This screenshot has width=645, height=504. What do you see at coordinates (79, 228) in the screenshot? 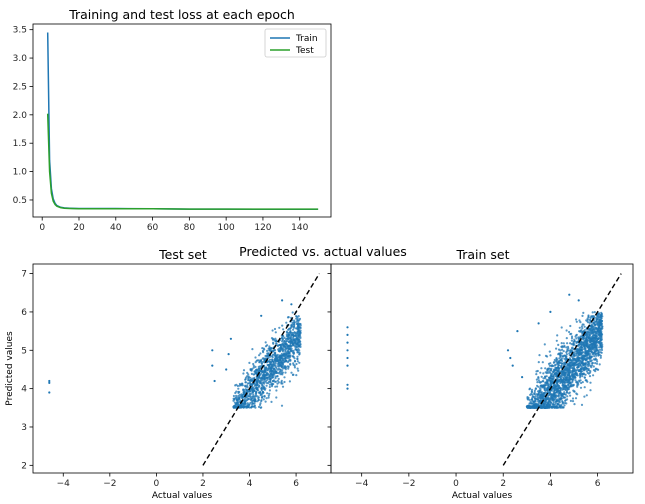
I see `x-tick-label: 20` at bounding box center [79, 228].